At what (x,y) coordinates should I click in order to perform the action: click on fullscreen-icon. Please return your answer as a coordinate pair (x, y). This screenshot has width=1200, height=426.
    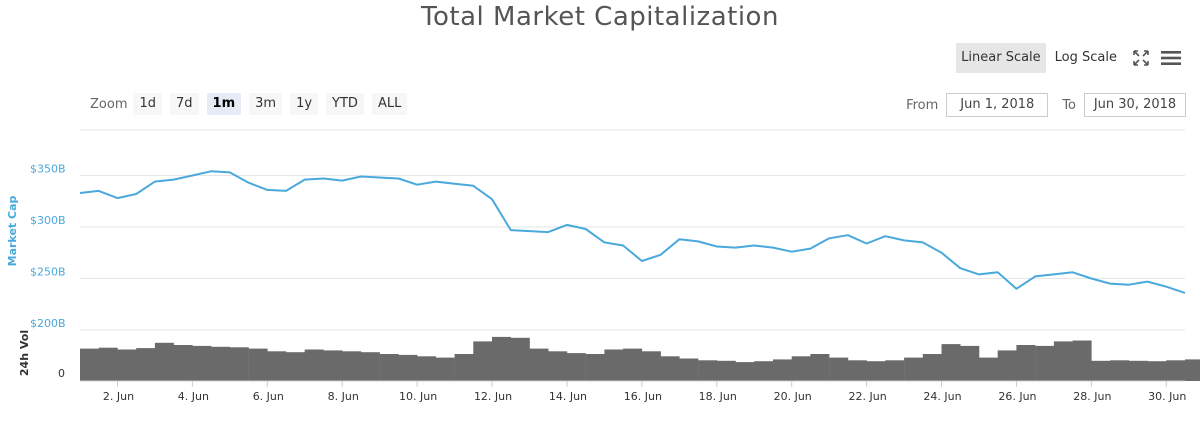
    Looking at the image, I should click on (1141, 58).